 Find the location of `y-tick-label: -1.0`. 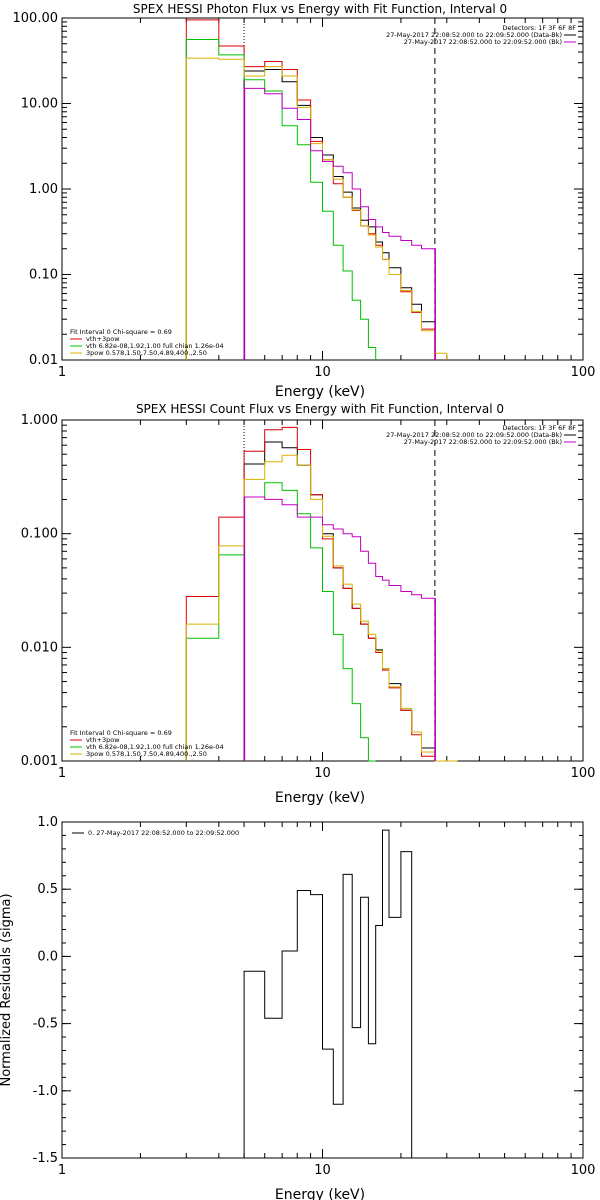

y-tick-label: -1.0 is located at coordinates (45, 1091).